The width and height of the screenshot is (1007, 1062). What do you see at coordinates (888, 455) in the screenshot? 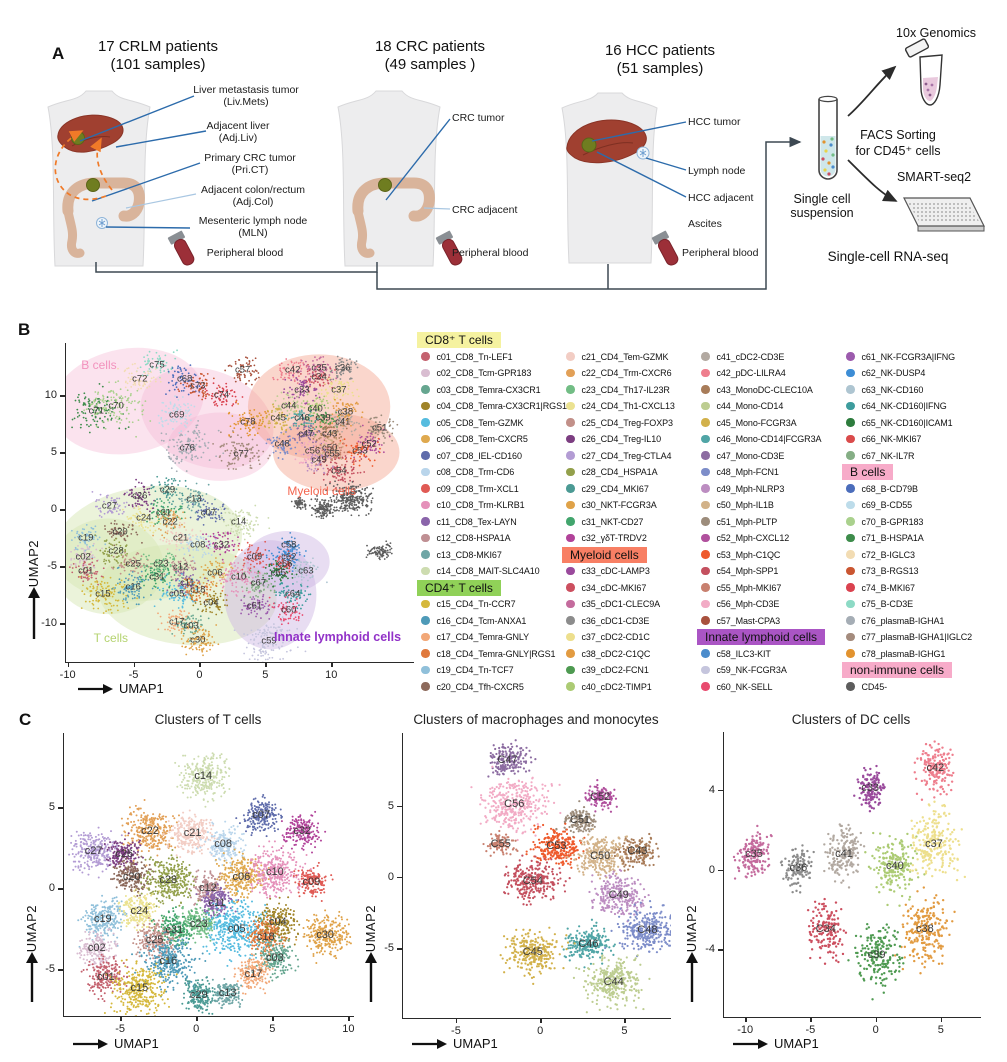
I see `legend-item-label: c67_NK-IL7R` at bounding box center [888, 455].